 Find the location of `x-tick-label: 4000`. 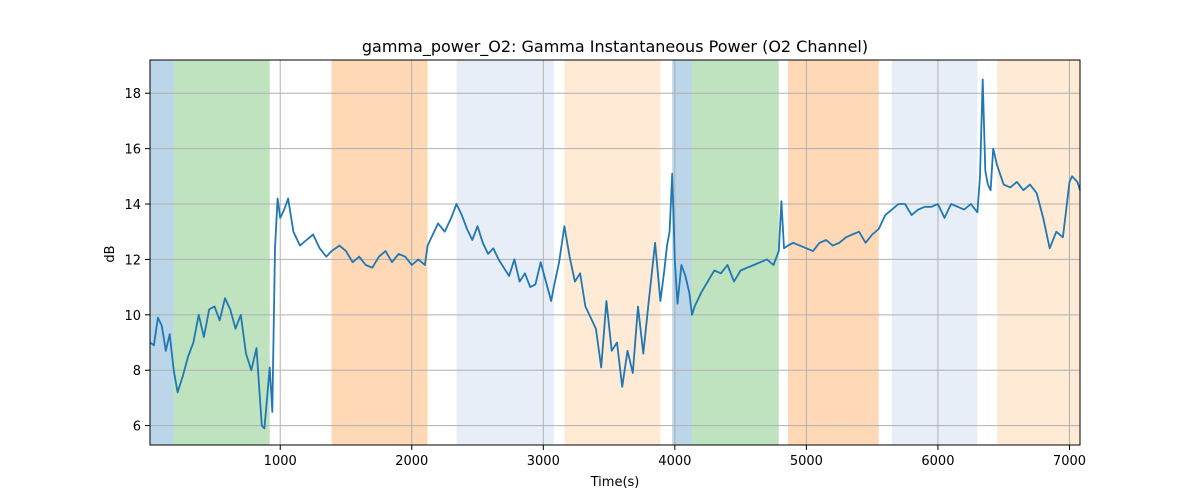

x-tick-label: 4000 is located at coordinates (674, 461).